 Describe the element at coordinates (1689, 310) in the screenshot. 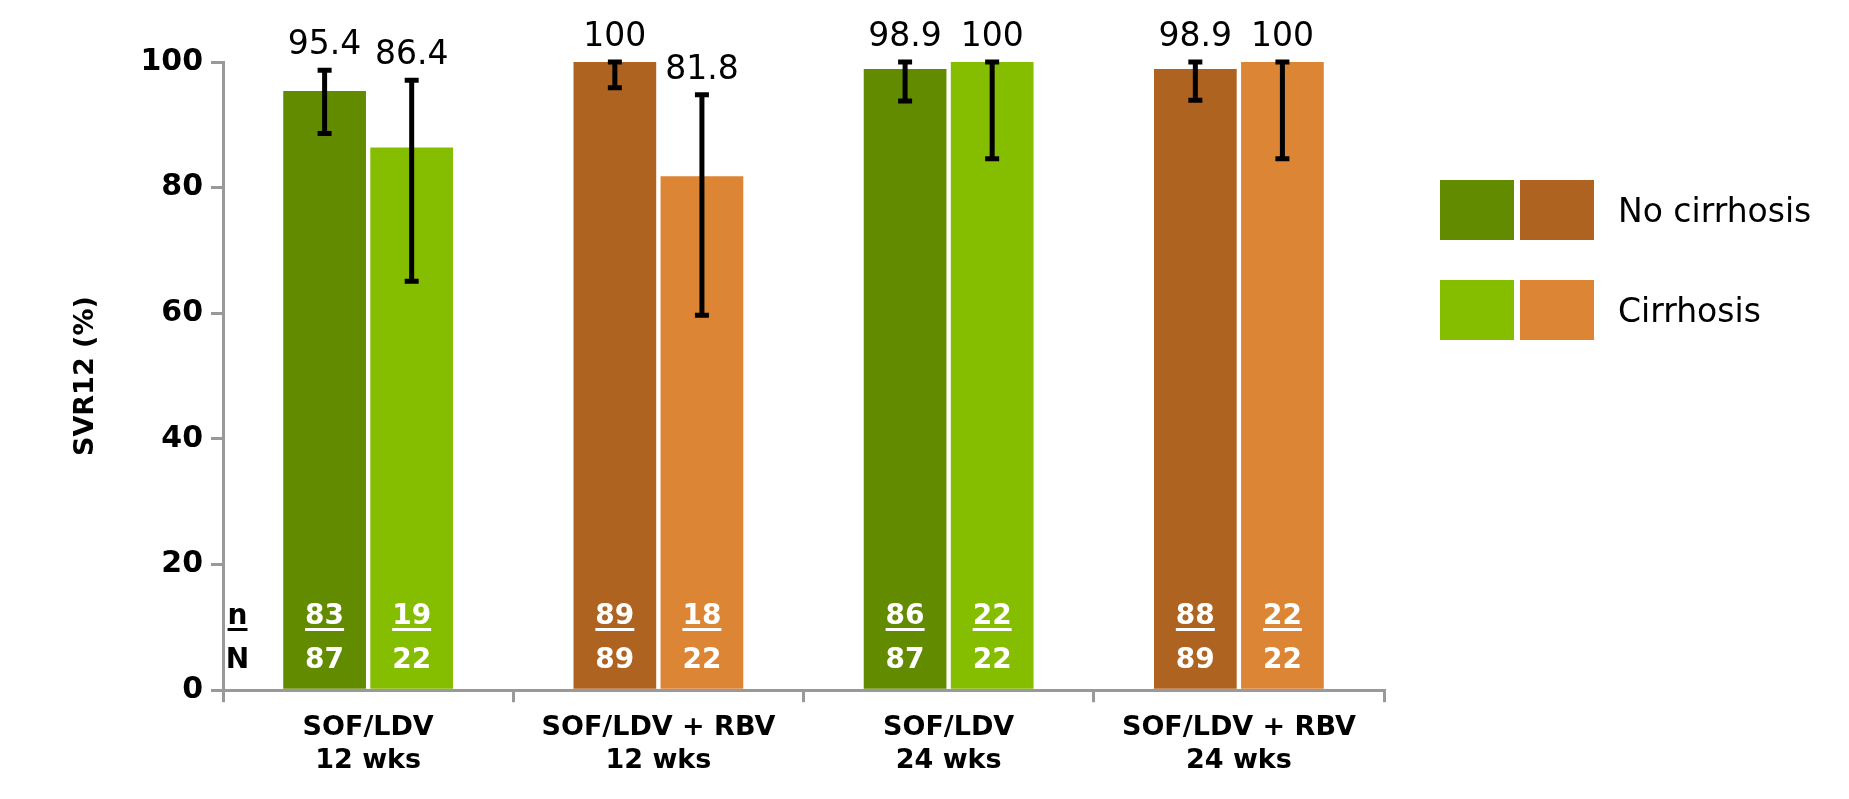

I see `legend-label: Cirrhosis` at that location.